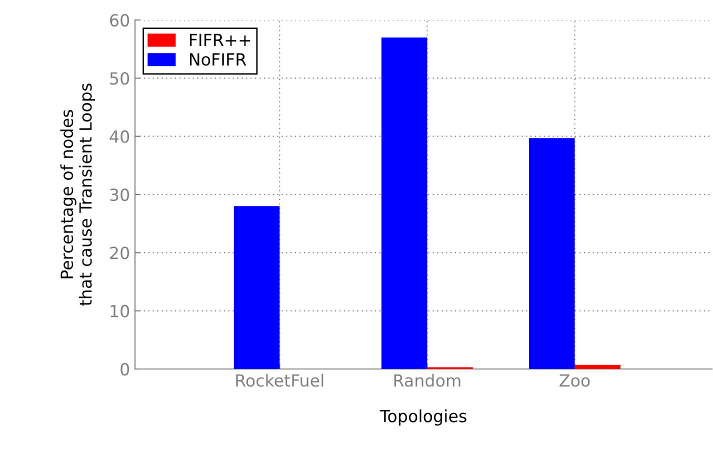 The height and width of the screenshot is (449, 713). What do you see at coordinates (78, 195) in the screenshot?
I see `y-axis-title: Percentage of nodes that cause Transient Loops` at bounding box center [78, 195].